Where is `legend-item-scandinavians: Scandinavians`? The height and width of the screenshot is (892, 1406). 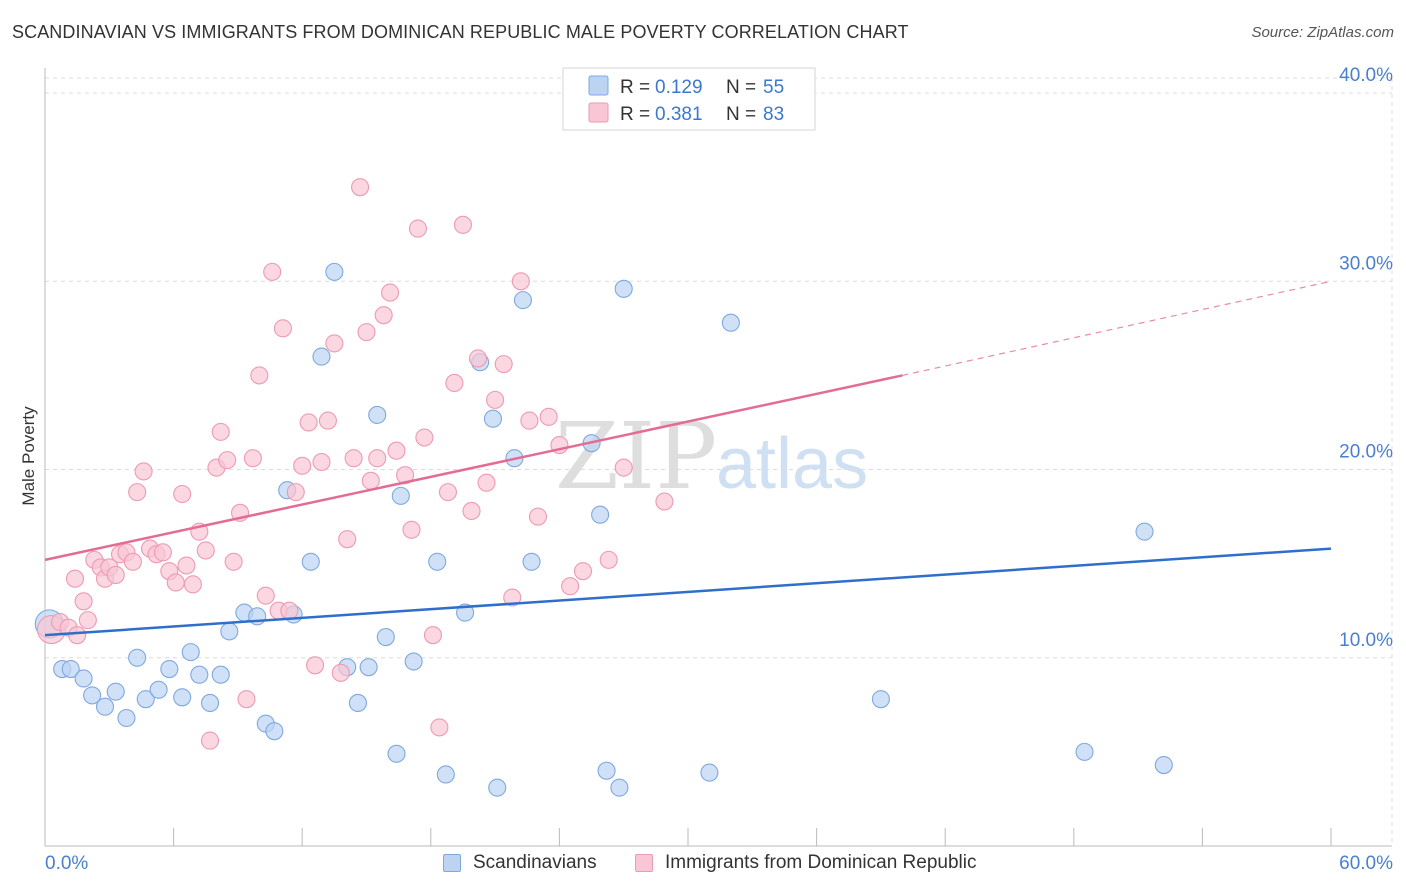 legend-item-scandinavians: Scandinavians is located at coordinates (520, 863).